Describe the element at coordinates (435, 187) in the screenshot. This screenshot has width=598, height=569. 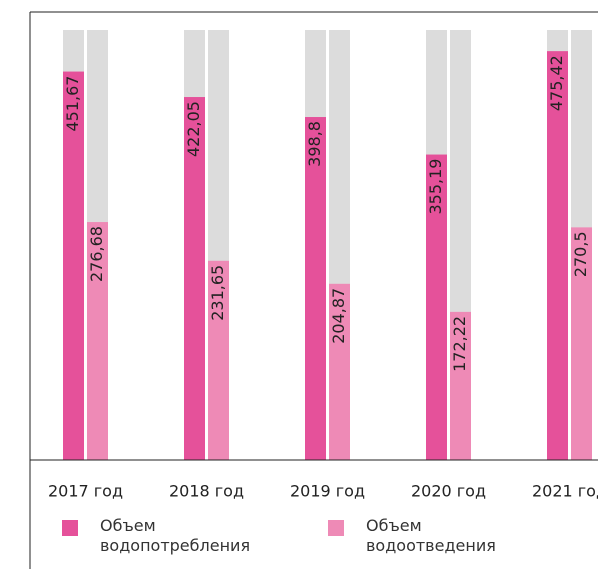
I see `value-label: 355,19` at that location.